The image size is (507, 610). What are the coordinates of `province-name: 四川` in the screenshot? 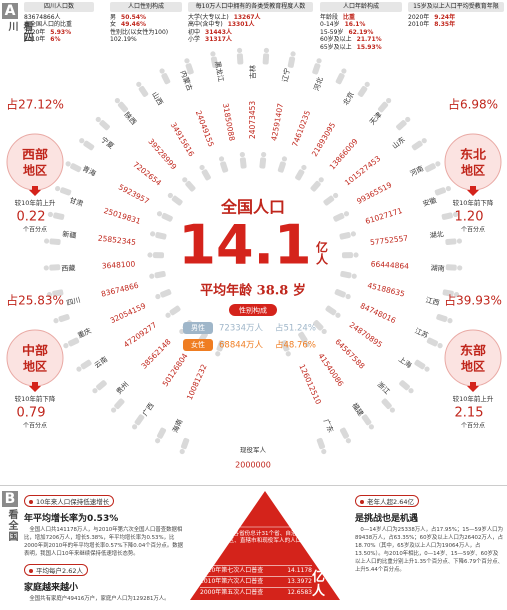 It's located at (74, 301).